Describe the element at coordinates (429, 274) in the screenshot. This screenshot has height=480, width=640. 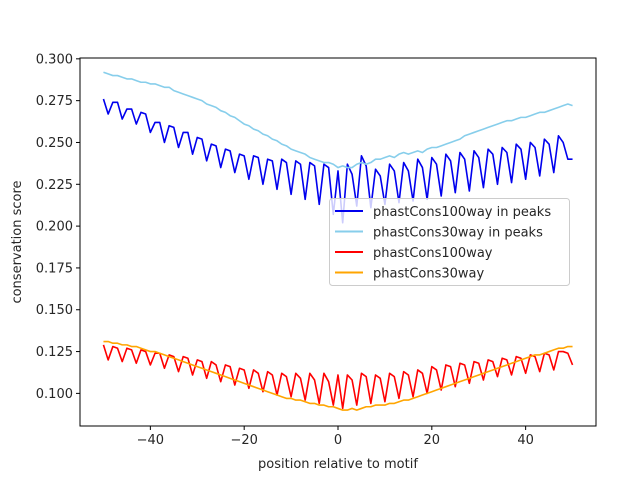
I see `legend-label: phastCons30way` at that location.